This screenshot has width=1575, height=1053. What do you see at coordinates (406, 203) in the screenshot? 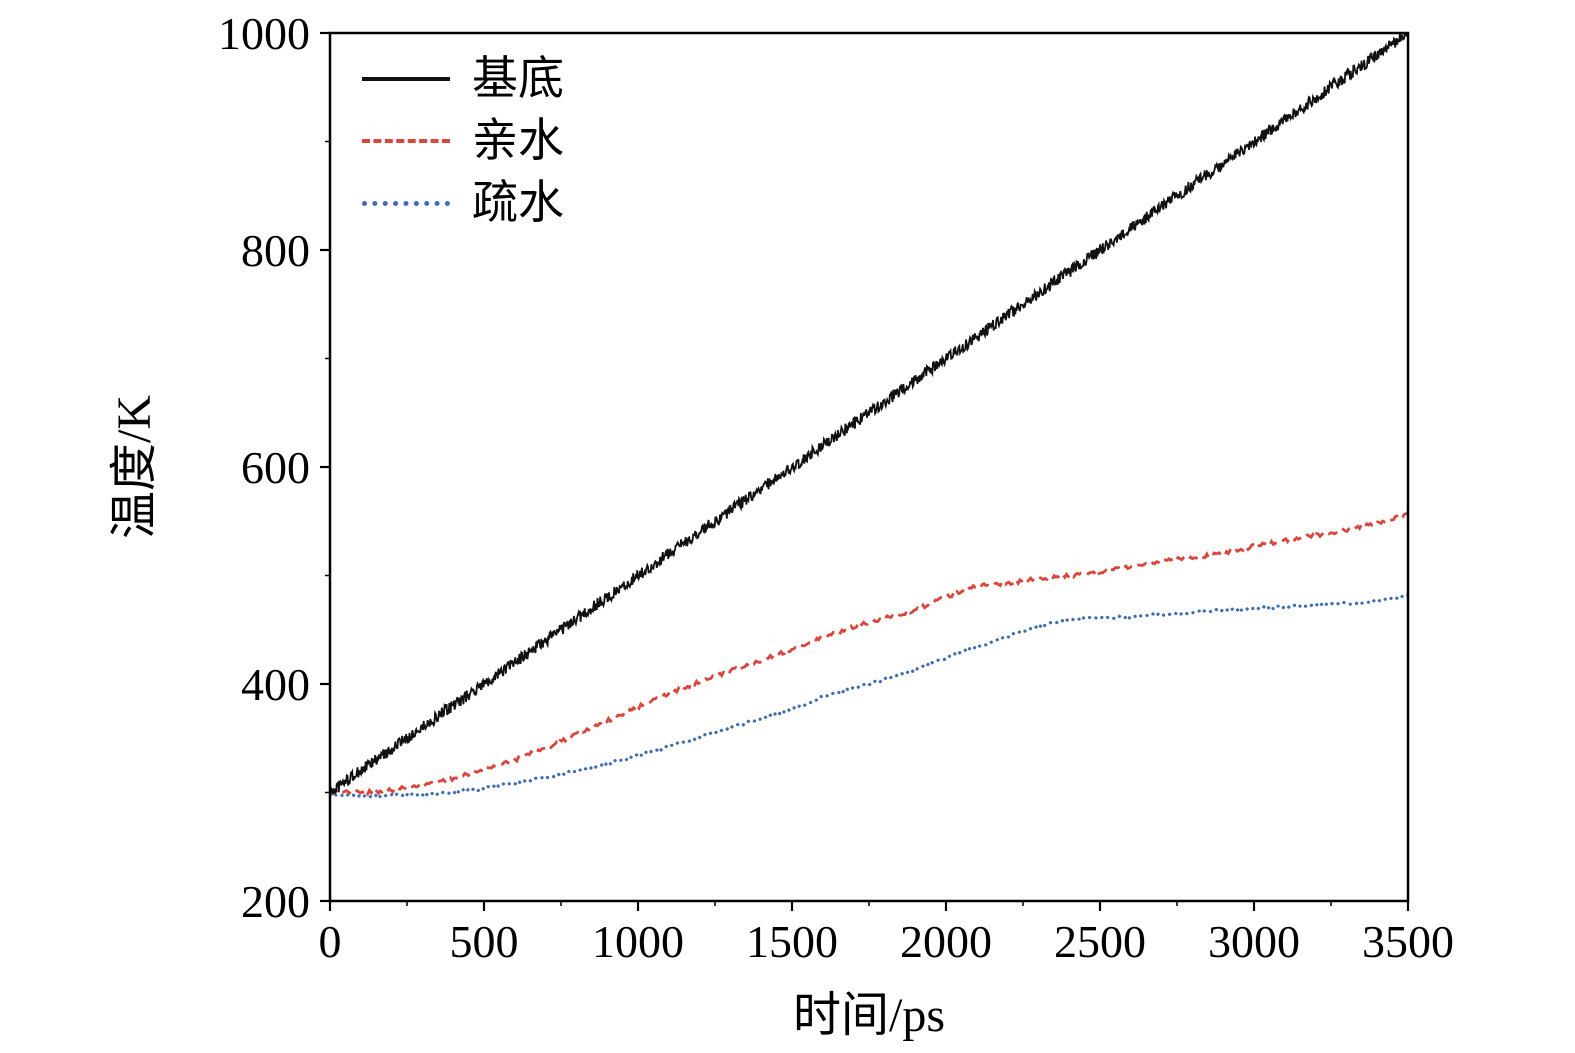
I see `legend-line-hydrophobic` at bounding box center [406, 203].